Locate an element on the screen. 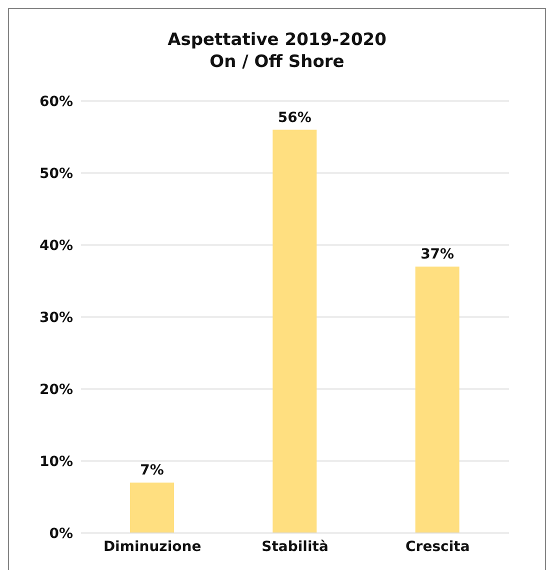 The image size is (553, 570). x-tick-label: Diminuzione is located at coordinates (152, 546).